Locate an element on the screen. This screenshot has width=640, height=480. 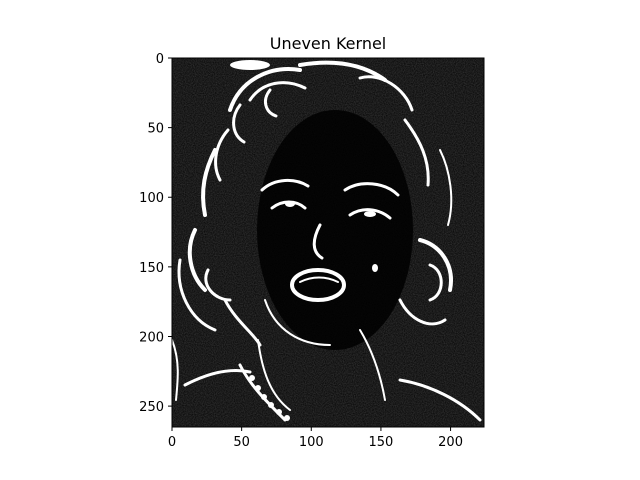
y-tick-label: 200 is located at coordinates (151, 337).